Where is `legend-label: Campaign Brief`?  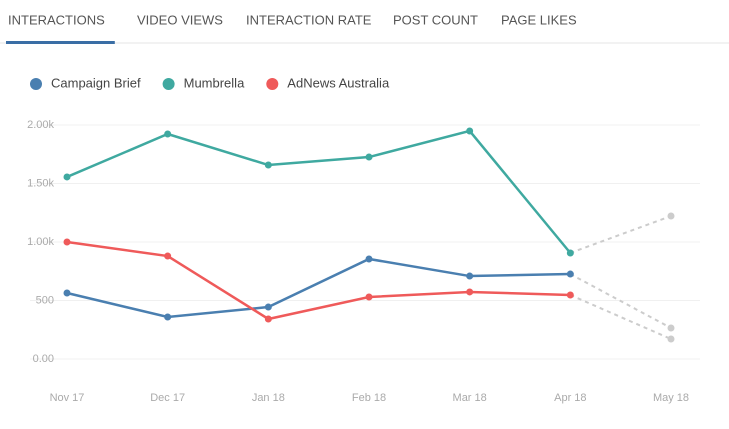 legend-label: Campaign Brief is located at coordinates (96, 82).